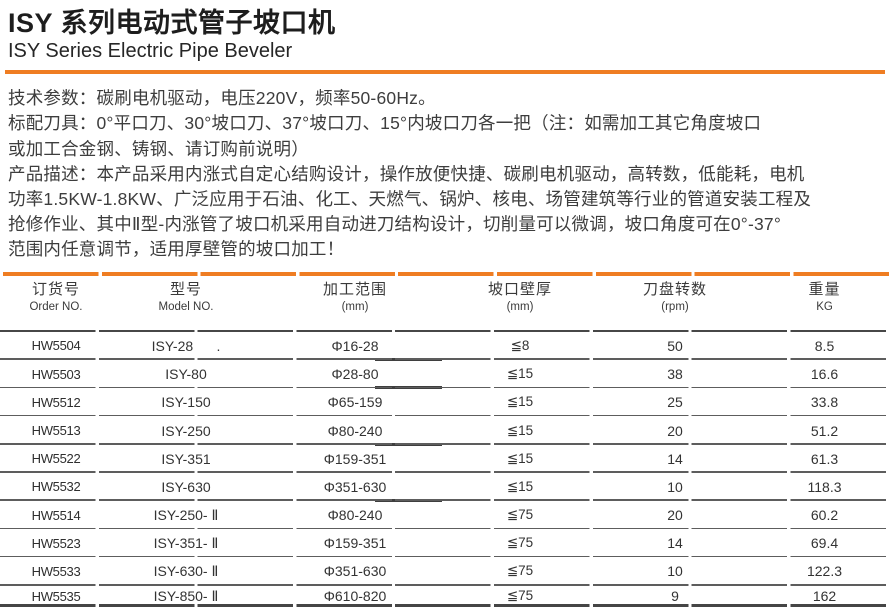 The width and height of the screenshot is (889, 609). I want to click on table-cell: ISY-150, so click(186, 402).